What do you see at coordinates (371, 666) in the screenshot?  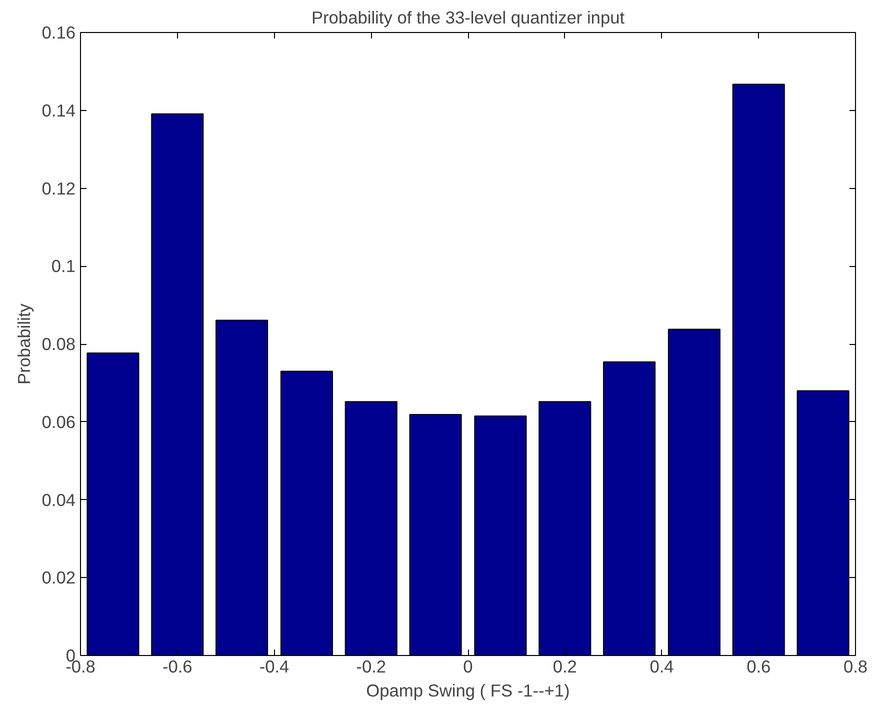 I see `x-tick-label: -0.2` at bounding box center [371, 666].